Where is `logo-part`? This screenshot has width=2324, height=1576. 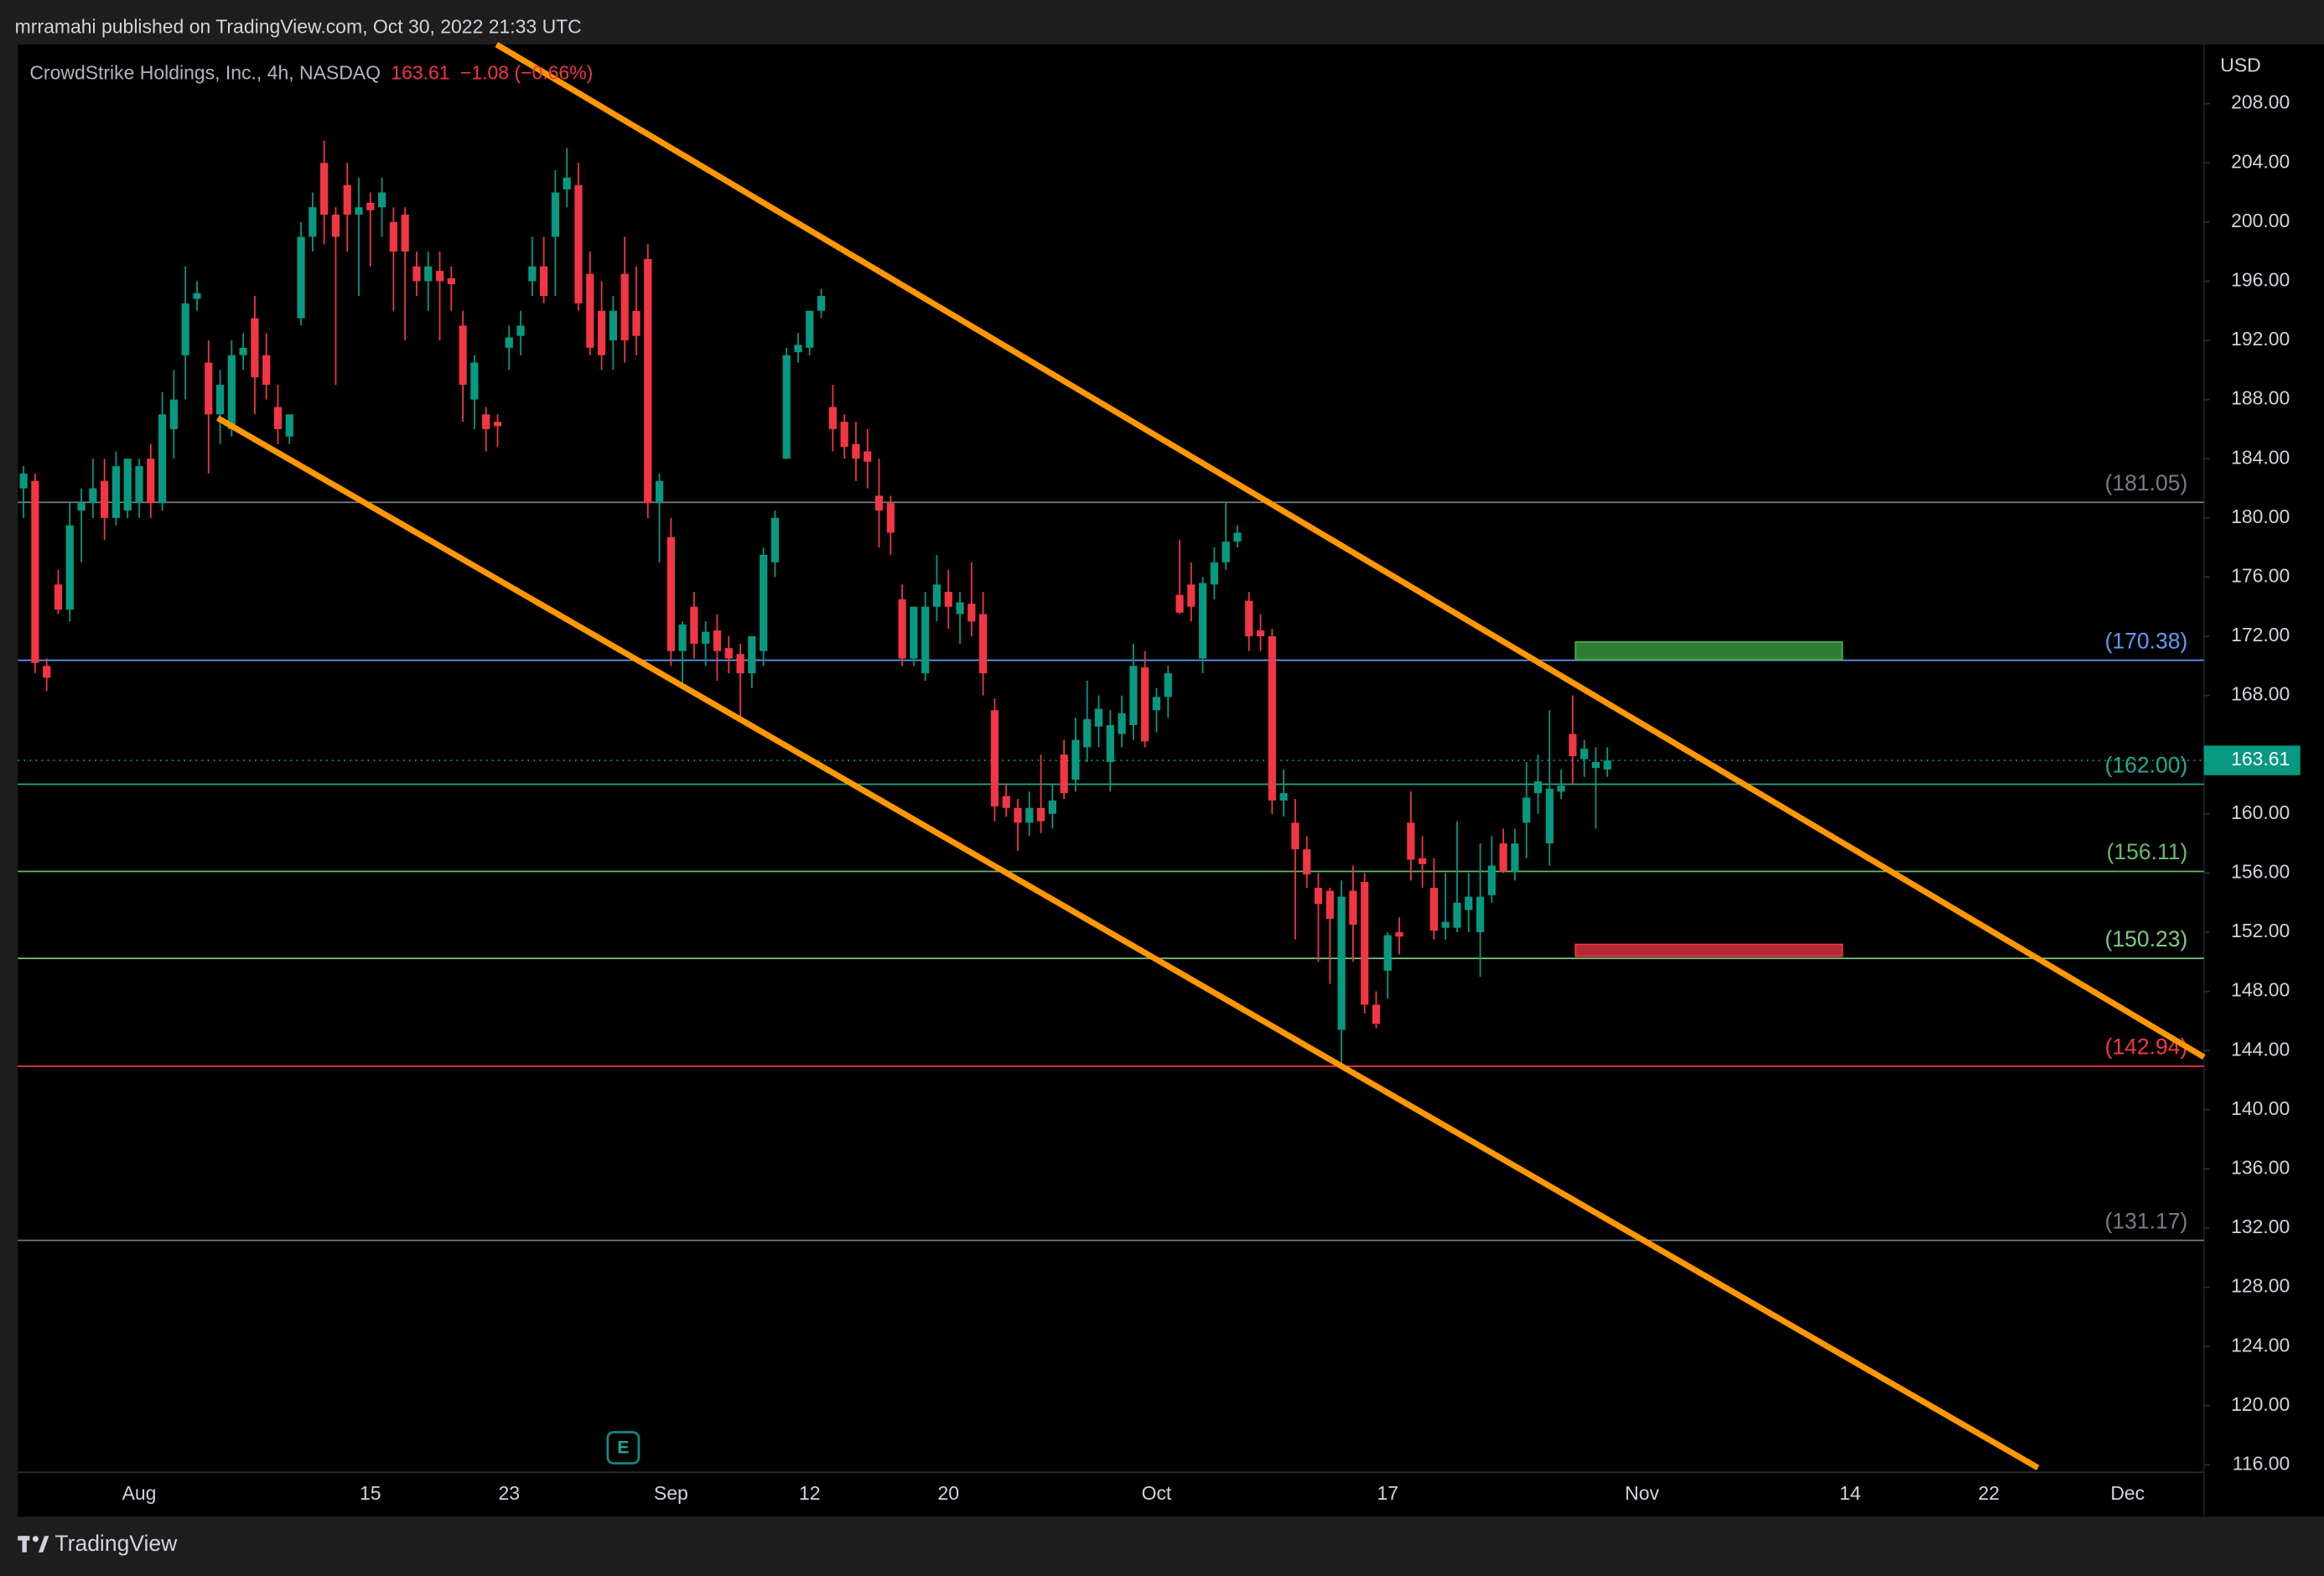
logo-part is located at coordinates (35, 1539).